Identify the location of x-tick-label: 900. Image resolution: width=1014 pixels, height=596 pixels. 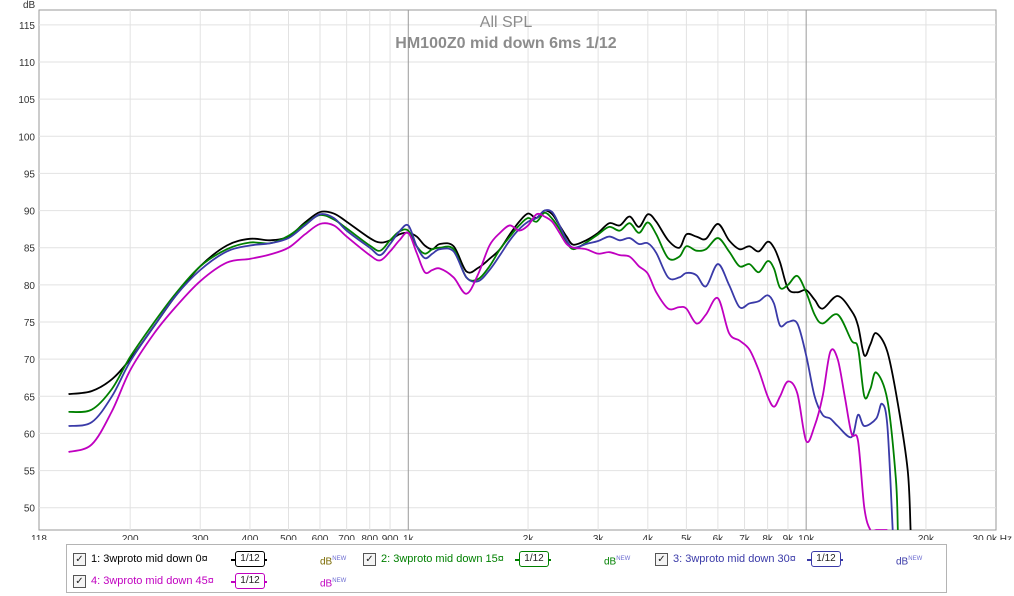
(390, 537).